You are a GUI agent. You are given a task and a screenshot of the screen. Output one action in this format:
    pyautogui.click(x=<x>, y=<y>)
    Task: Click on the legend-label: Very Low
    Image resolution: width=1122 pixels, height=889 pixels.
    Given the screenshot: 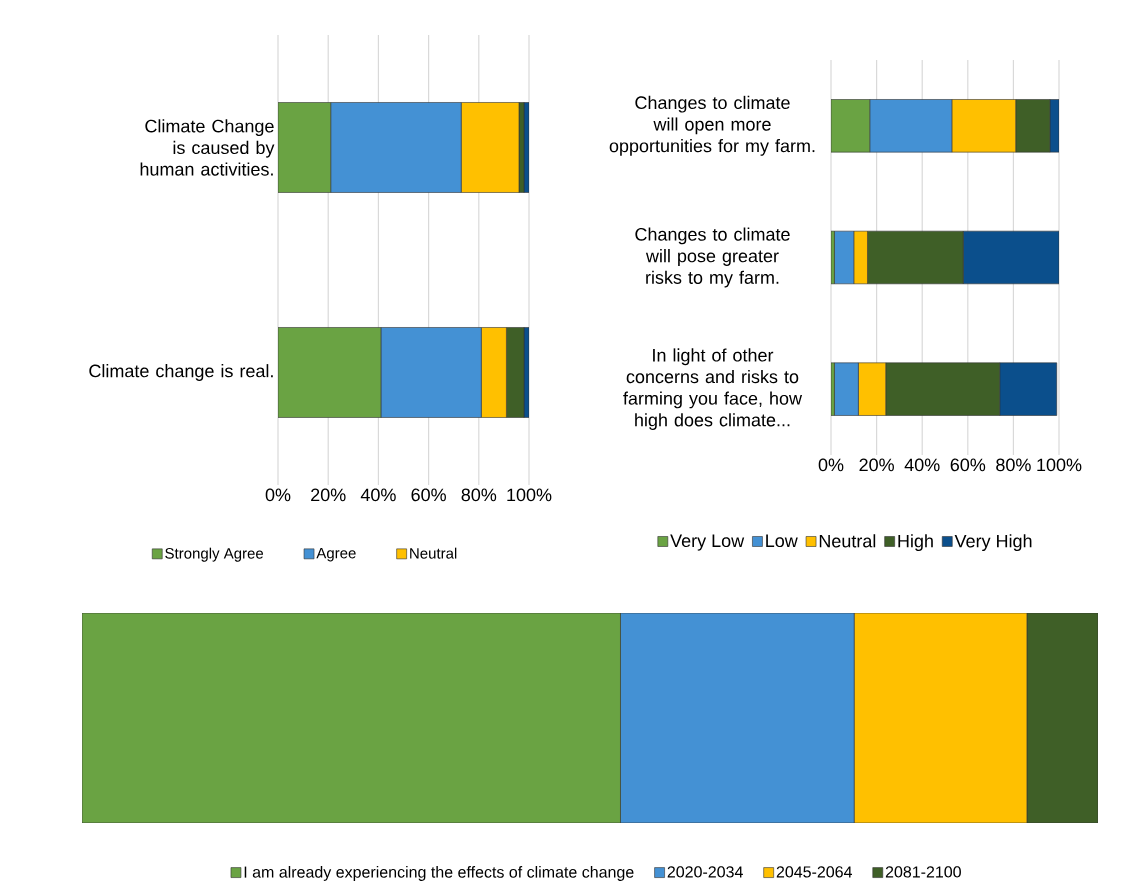 What is the action you would take?
    pyautogui.click(x=707, y=542)
    